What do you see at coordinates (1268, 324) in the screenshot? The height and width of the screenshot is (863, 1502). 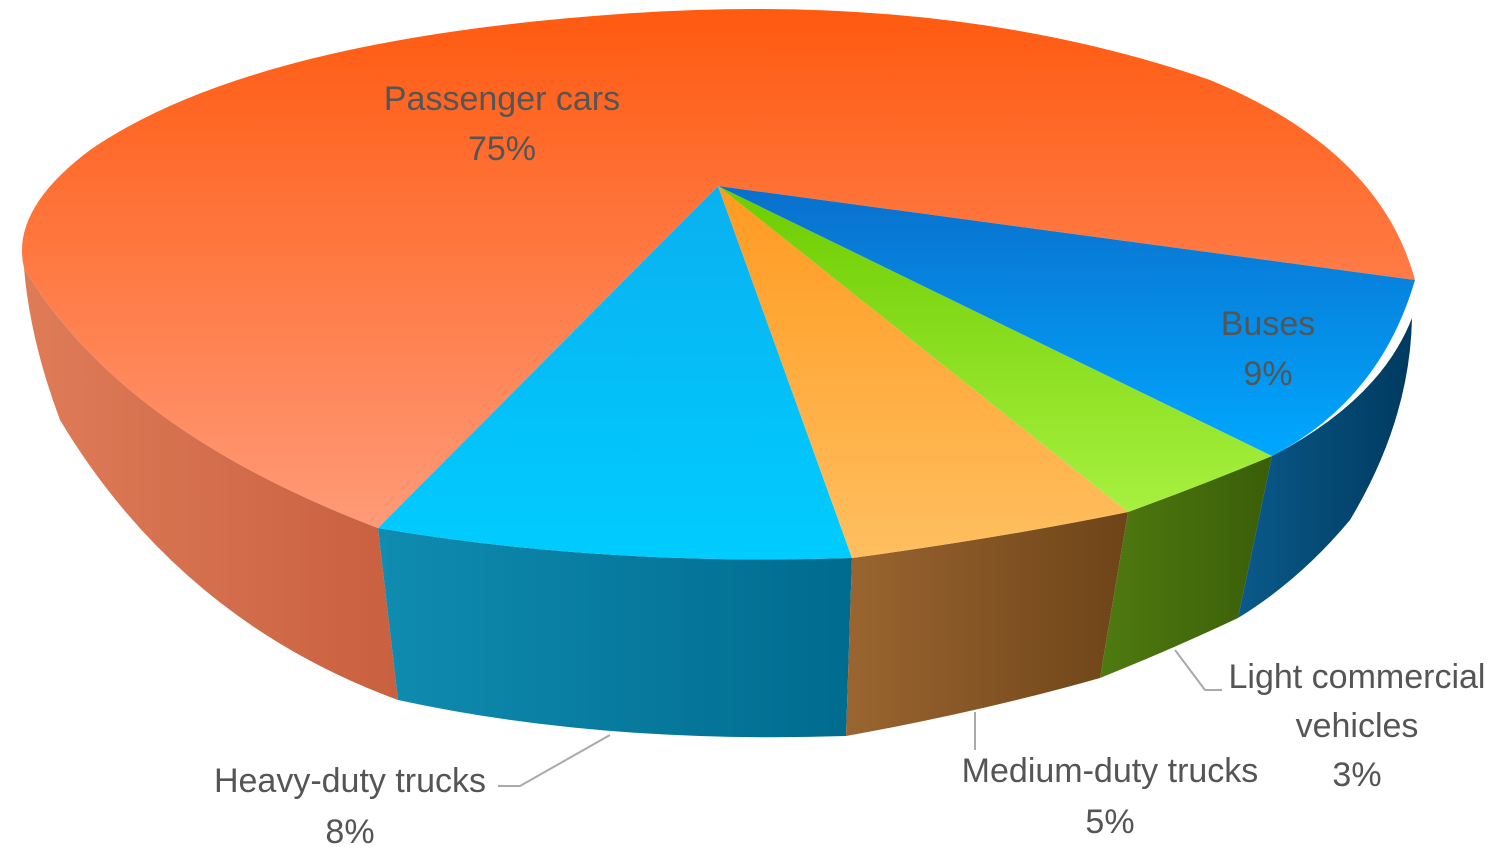 I see `label-buses: Buses` at bounding box center [1268, 324].